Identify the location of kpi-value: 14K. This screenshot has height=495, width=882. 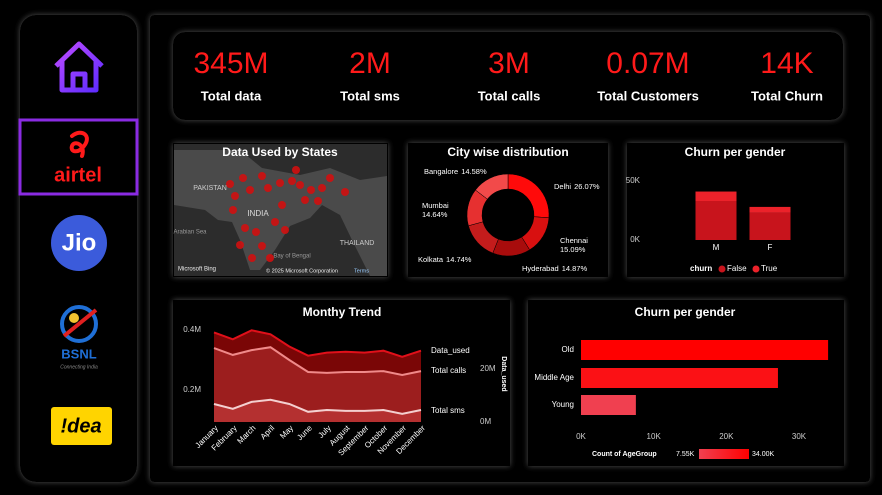
(786, 63).